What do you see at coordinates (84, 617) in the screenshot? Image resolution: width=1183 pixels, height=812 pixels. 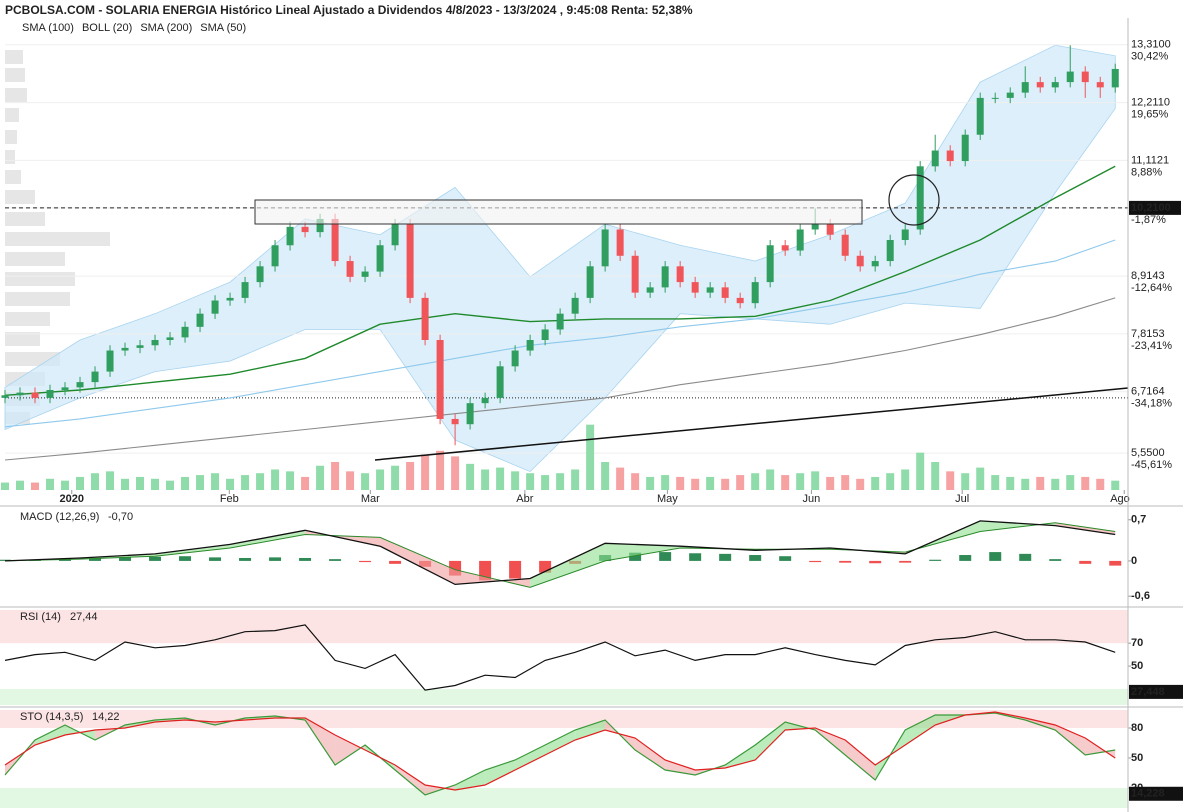 I see `rsi-current: 27,44` at bounding box center [84, 617].